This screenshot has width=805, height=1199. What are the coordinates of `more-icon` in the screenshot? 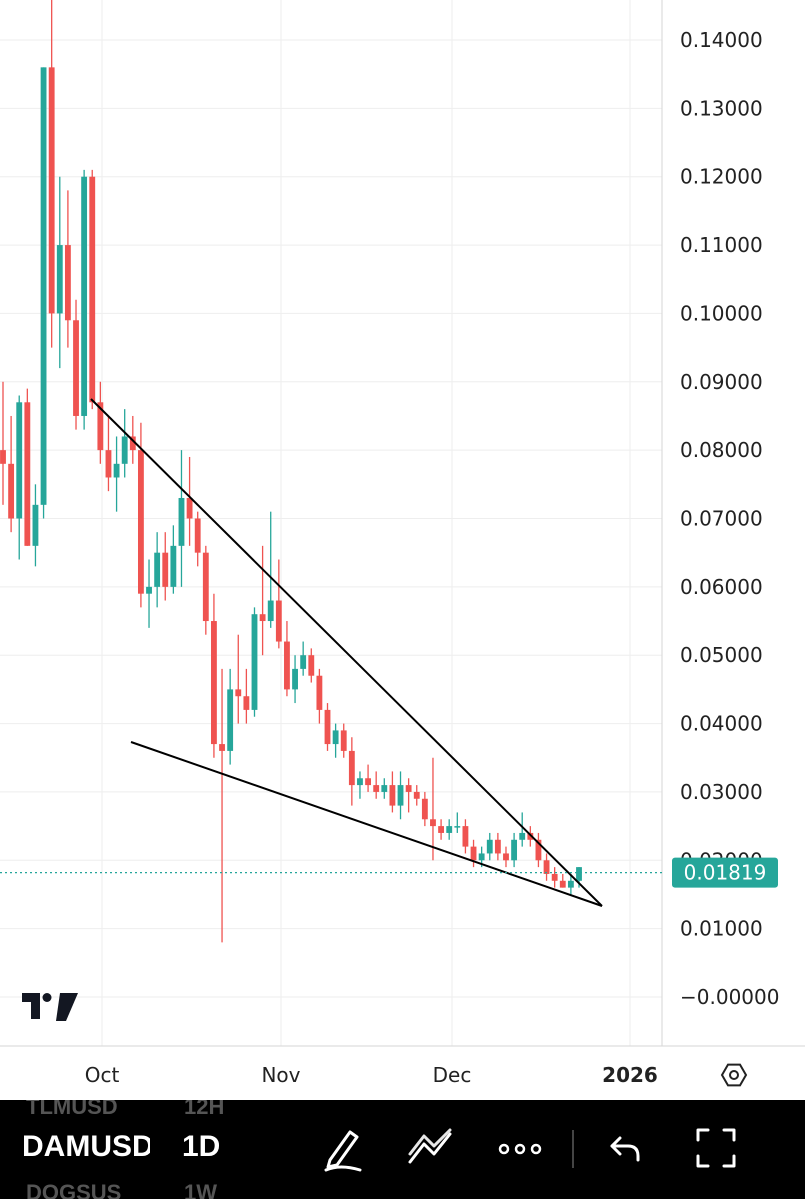 It's located at (520, 1149).